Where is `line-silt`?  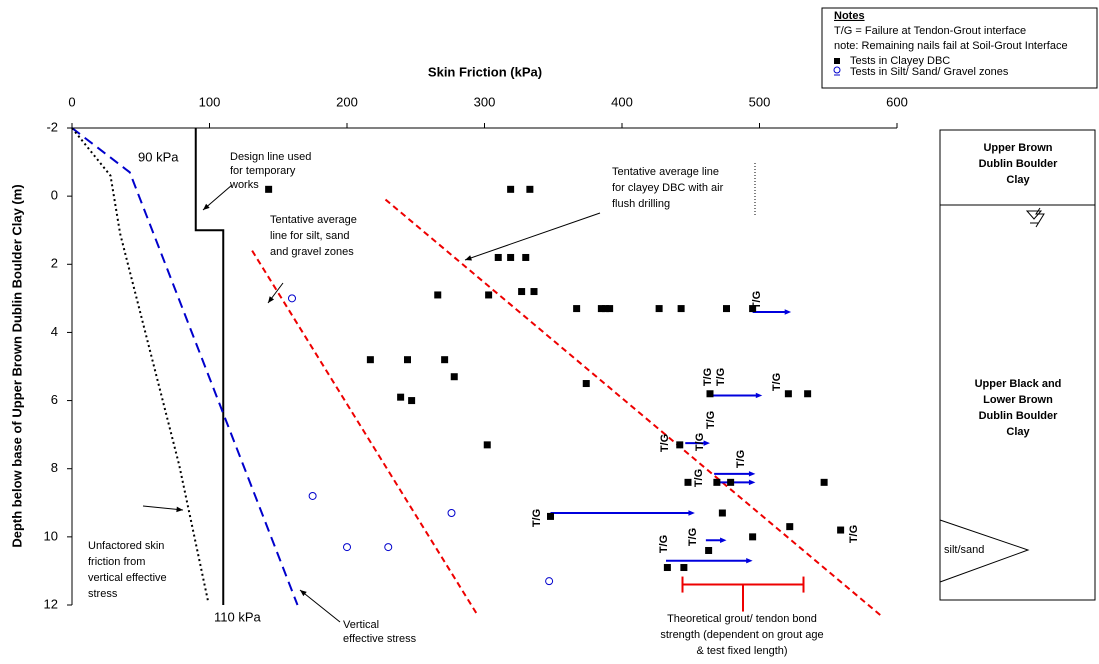
line-silt is located at coordinates (365, 433).